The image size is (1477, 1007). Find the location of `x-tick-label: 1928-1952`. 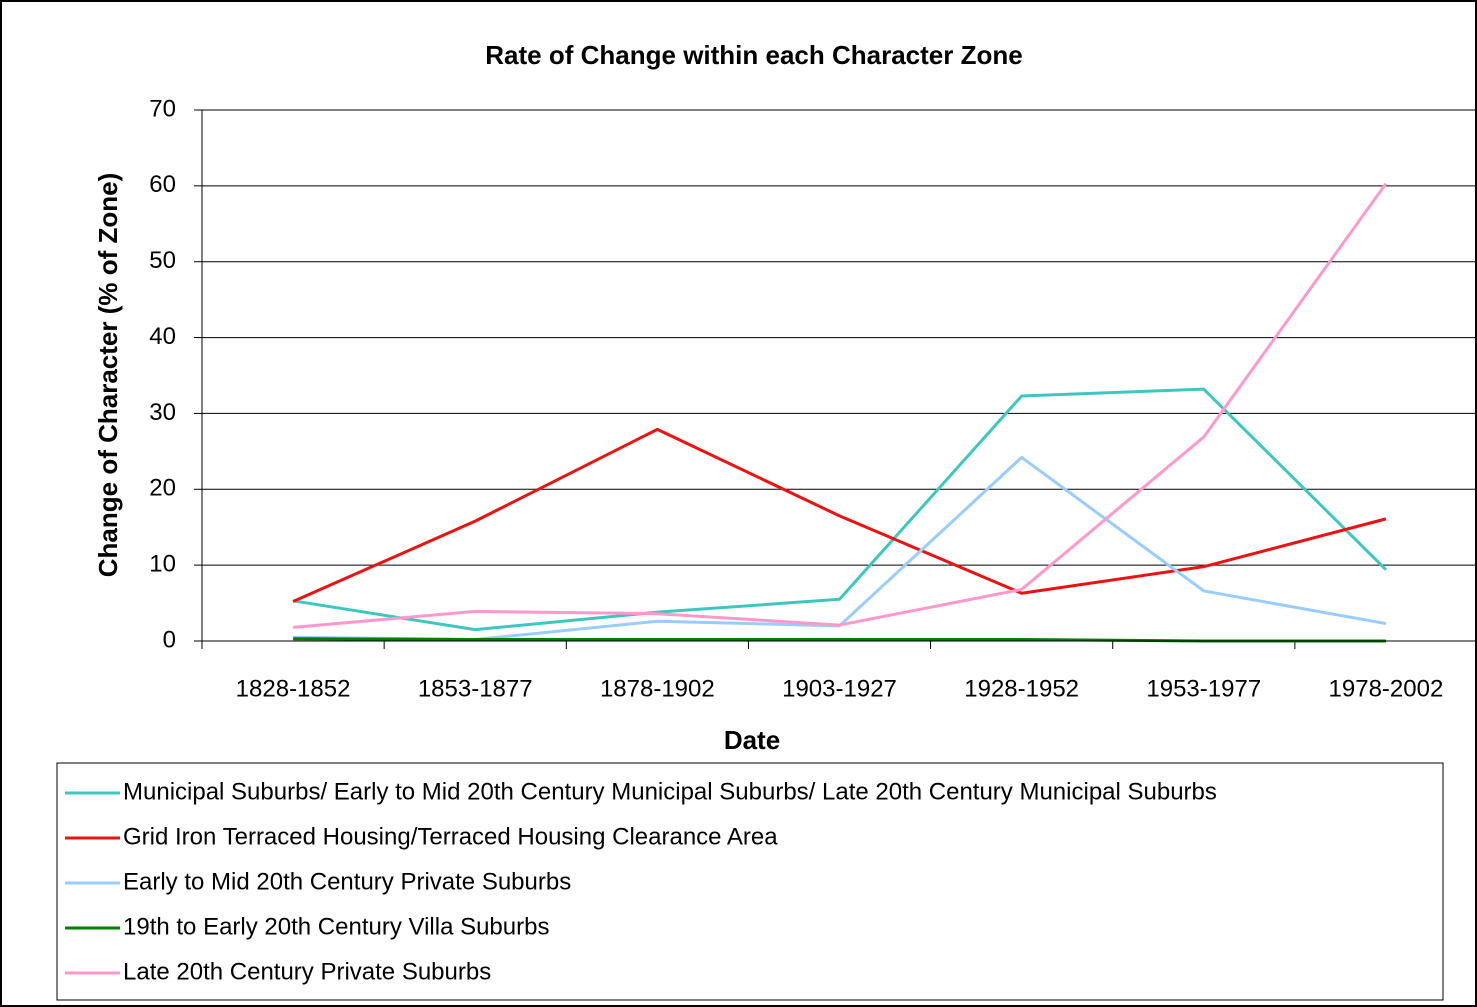

x-tick-label: 1928-1952 is located at coordinates (1021, 688).